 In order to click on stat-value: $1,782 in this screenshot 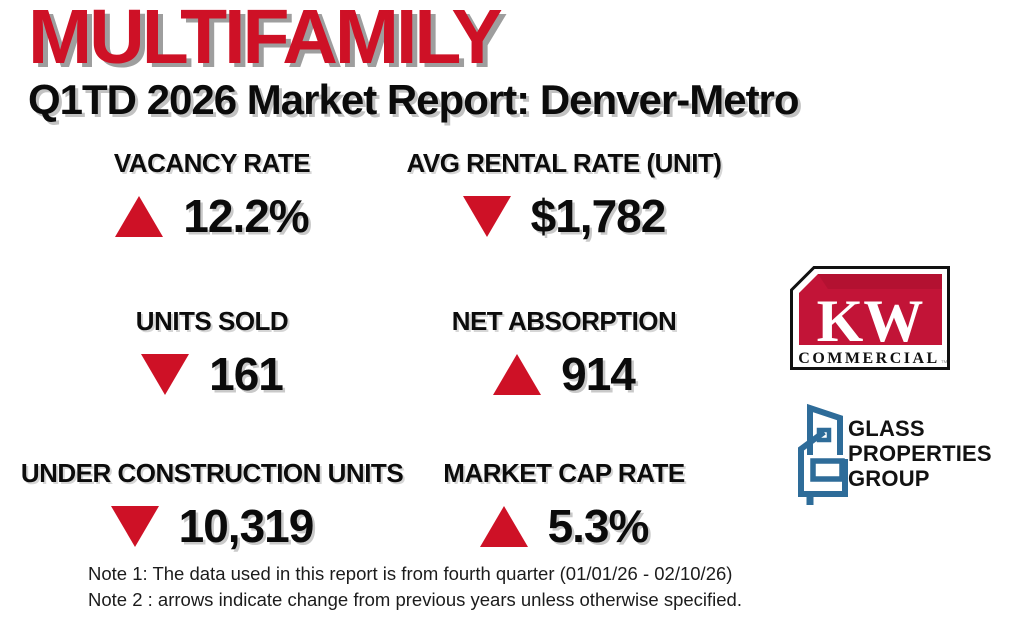, I will do `click(598, 216)`.